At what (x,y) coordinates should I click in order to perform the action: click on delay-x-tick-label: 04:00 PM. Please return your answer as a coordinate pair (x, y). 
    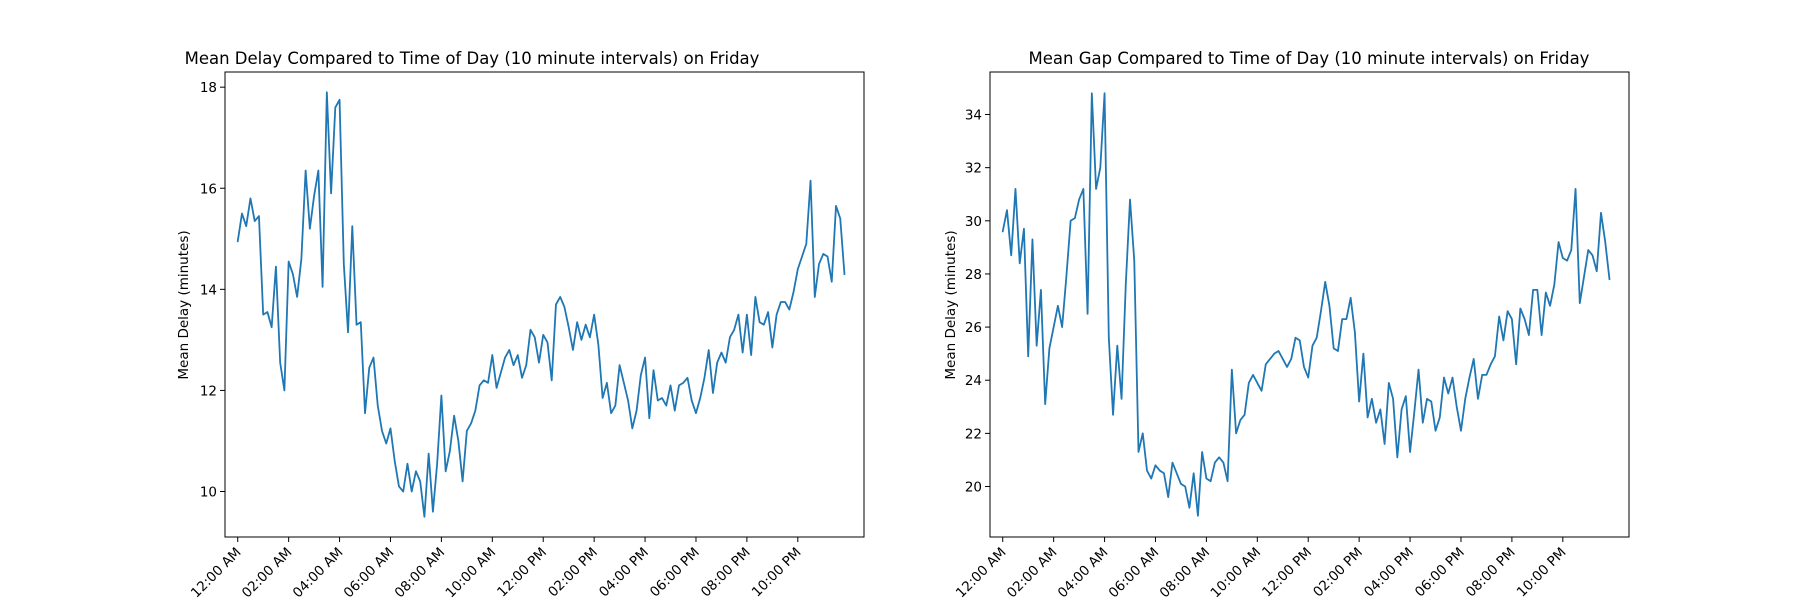
    Looking at the image, I should click on (624, 572).